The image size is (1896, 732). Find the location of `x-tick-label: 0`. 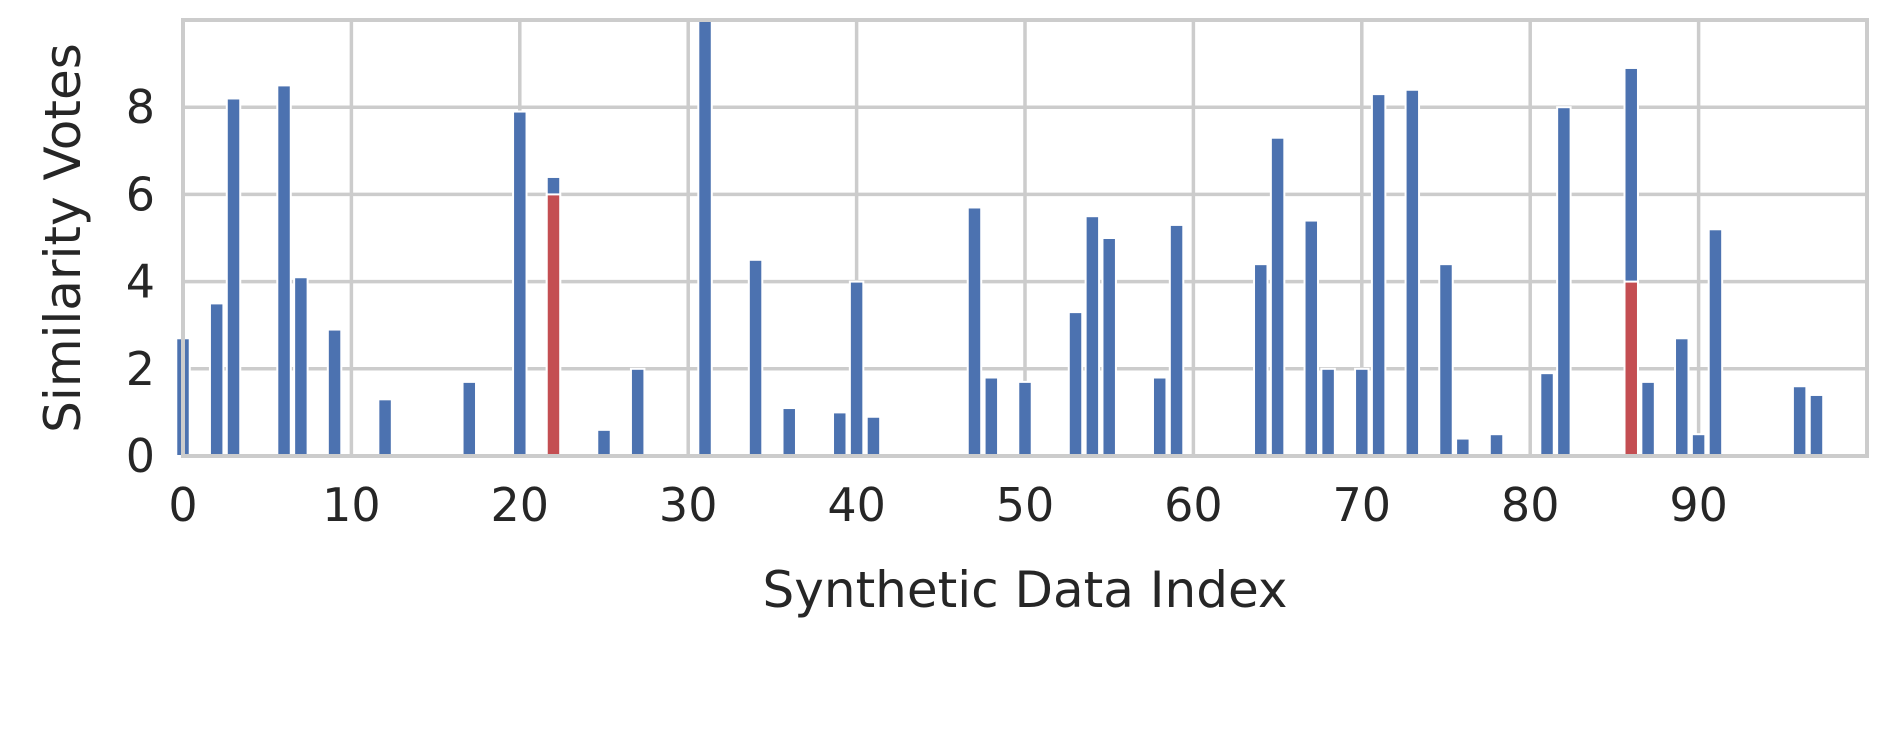

x-tick-label: 0 is located at coordinates (182, 505).